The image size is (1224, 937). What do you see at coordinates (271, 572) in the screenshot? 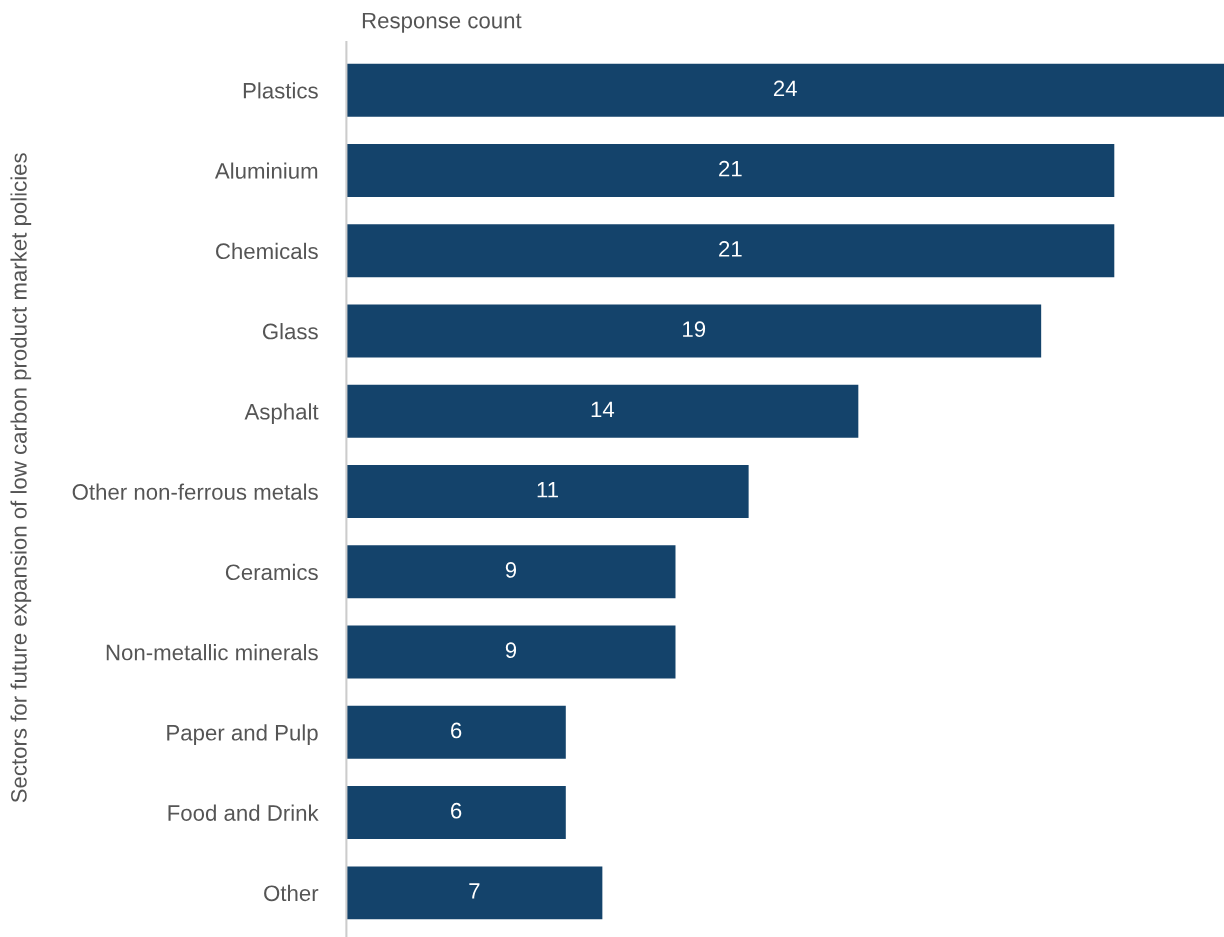
I see `y-tick-label: Ceramics` at bounding box center [271, 572].